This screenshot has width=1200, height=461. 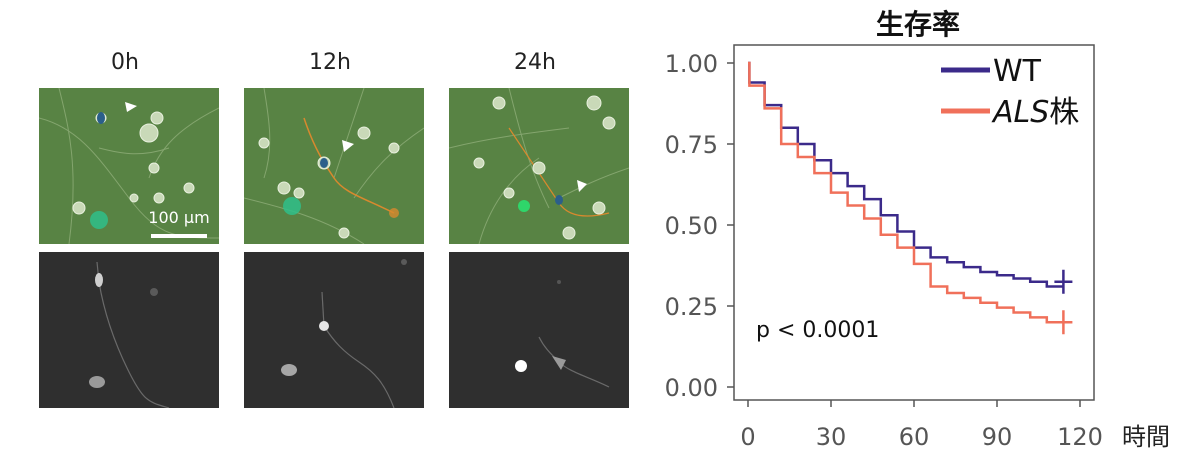 I want to click on y-tick-label: 0.25, so click(x=691, y=307).